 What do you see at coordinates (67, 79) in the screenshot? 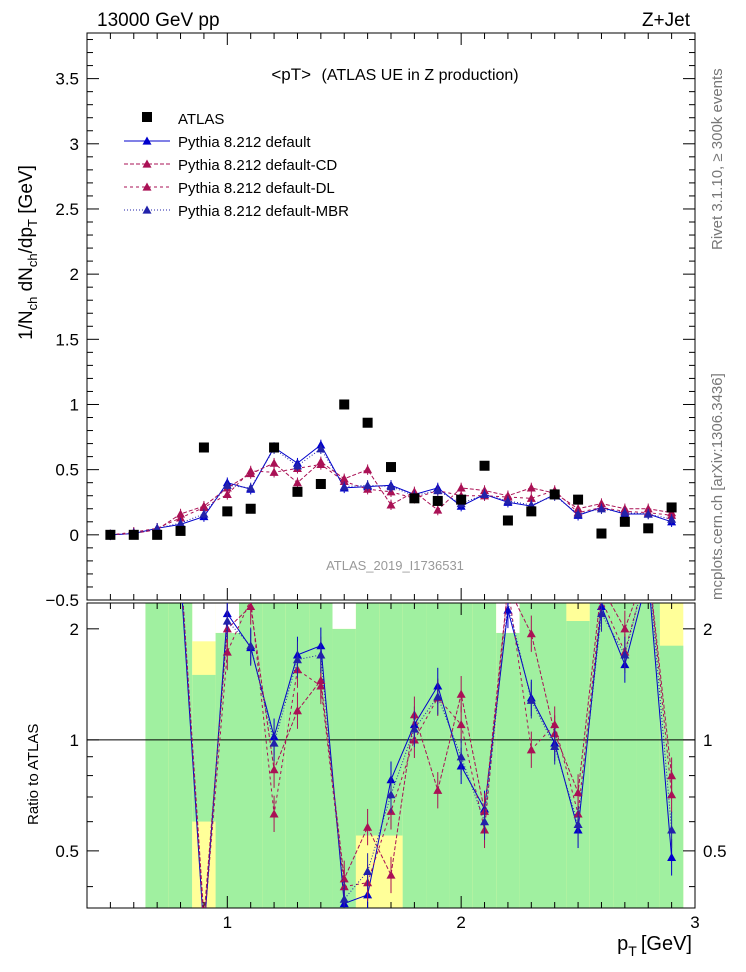
I see `y-tick-label: 3.5` at bounding box center [67, 79].